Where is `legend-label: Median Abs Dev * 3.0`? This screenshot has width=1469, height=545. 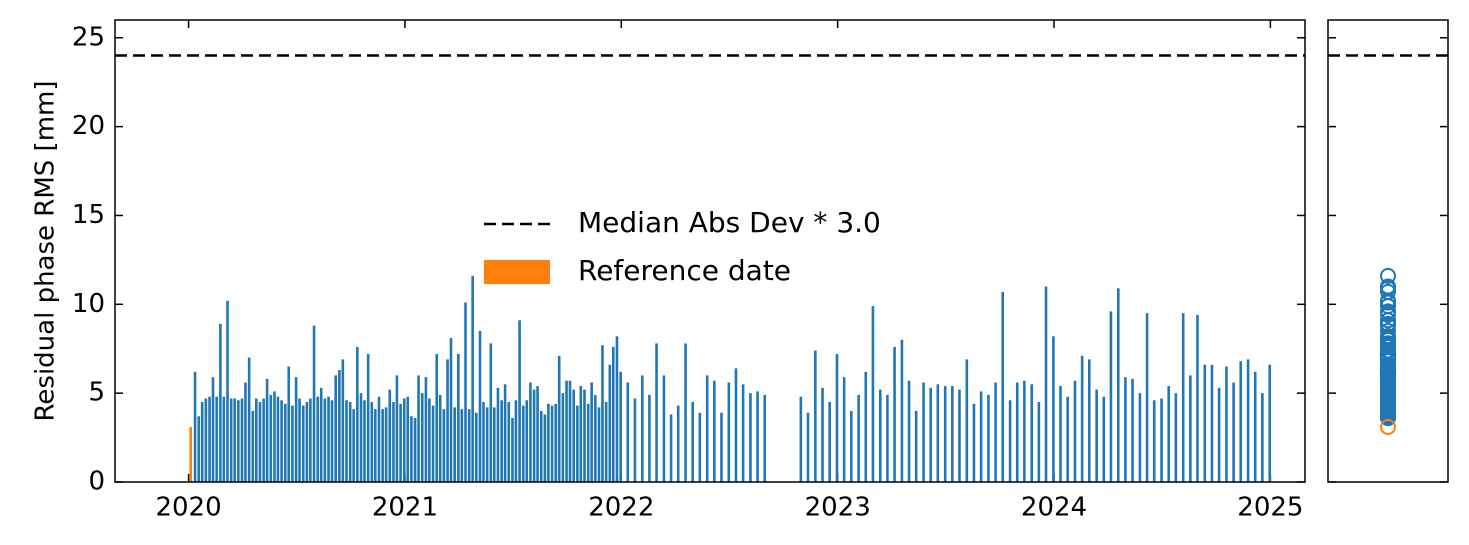
legend-label: Median Abs Dev * 3.0 is located at coordinates (729, 222).